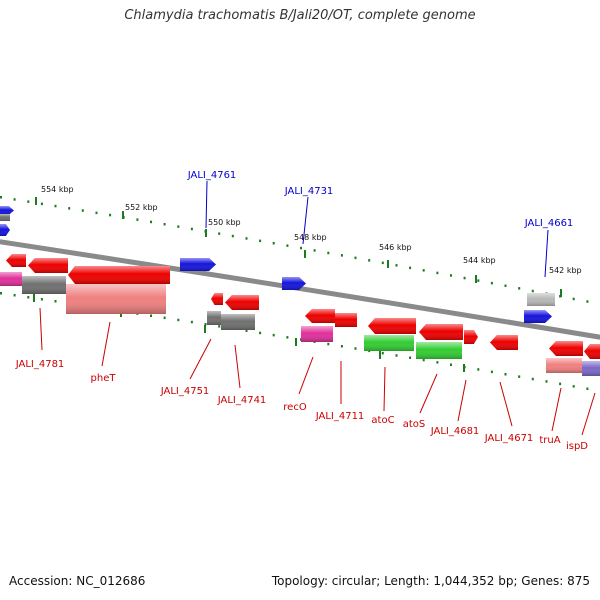  I want to click on scale-label-544: 544 kbp, so click(479, 260).